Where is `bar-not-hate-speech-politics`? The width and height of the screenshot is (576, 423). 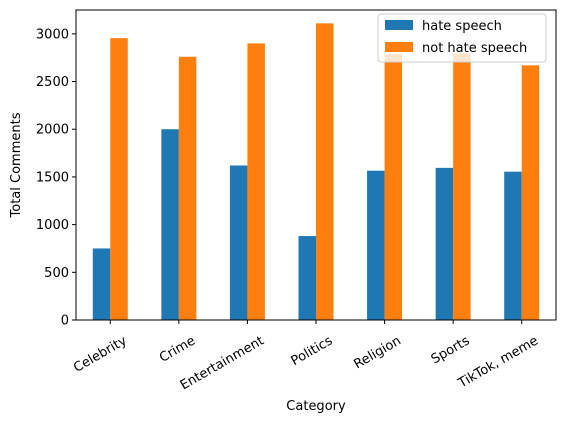
bar-not-hate-speech-politics is located at coordinates (325, 171).